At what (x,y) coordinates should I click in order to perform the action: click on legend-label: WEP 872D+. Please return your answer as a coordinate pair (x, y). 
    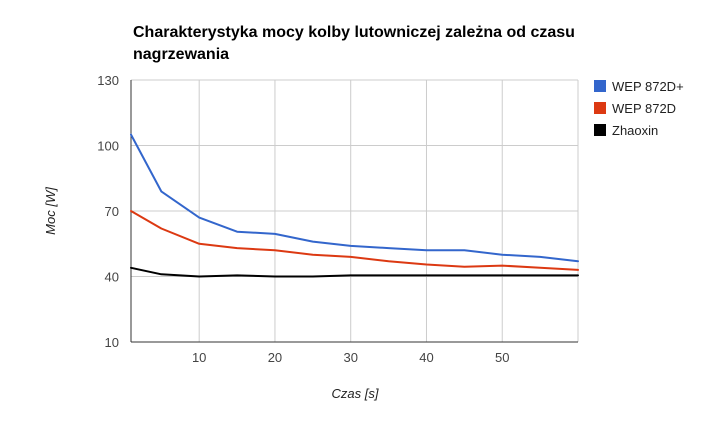
    Looking at the image, I should click on (648, 86).